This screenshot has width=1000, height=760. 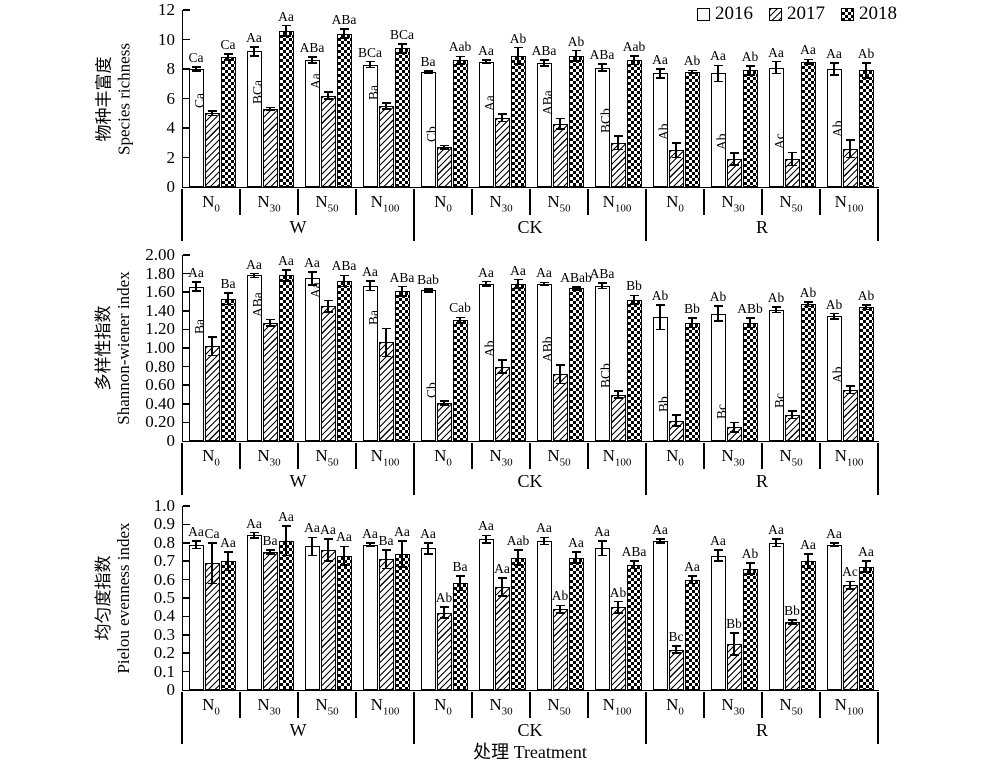 What do you see at coordinates (328, 620) in the screenshot?
I see `bar-2017-W-N50` at bounding box center [328, 620].